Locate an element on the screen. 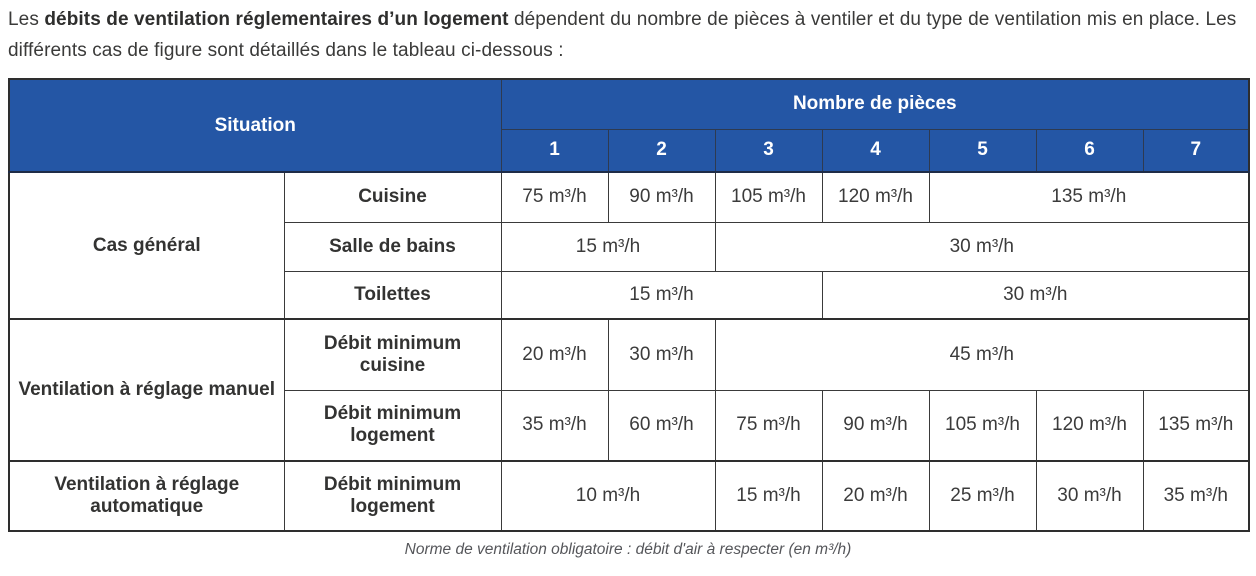 The height and width of the screenshot is (576, 1256). intro-prefix: Les is located at coordinates (26, 19).